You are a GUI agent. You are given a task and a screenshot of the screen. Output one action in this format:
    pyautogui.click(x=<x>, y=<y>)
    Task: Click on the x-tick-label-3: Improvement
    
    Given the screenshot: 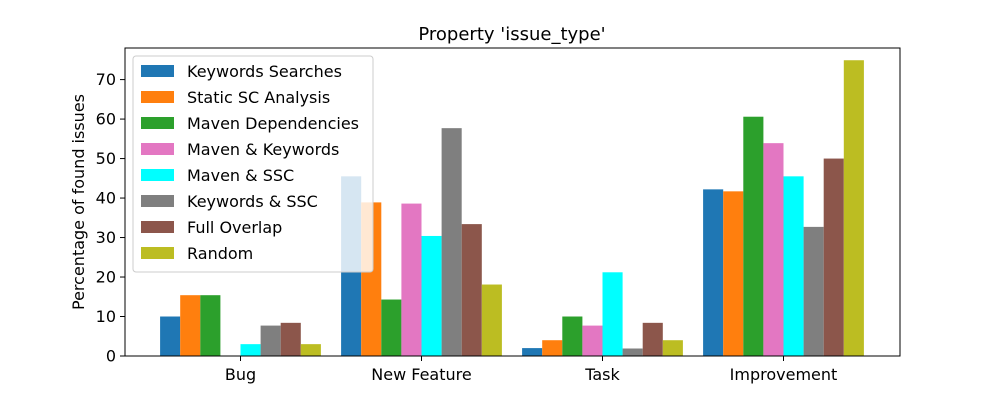 What is the action you would take?
    pyautogui.click(x=784, y=374)
    